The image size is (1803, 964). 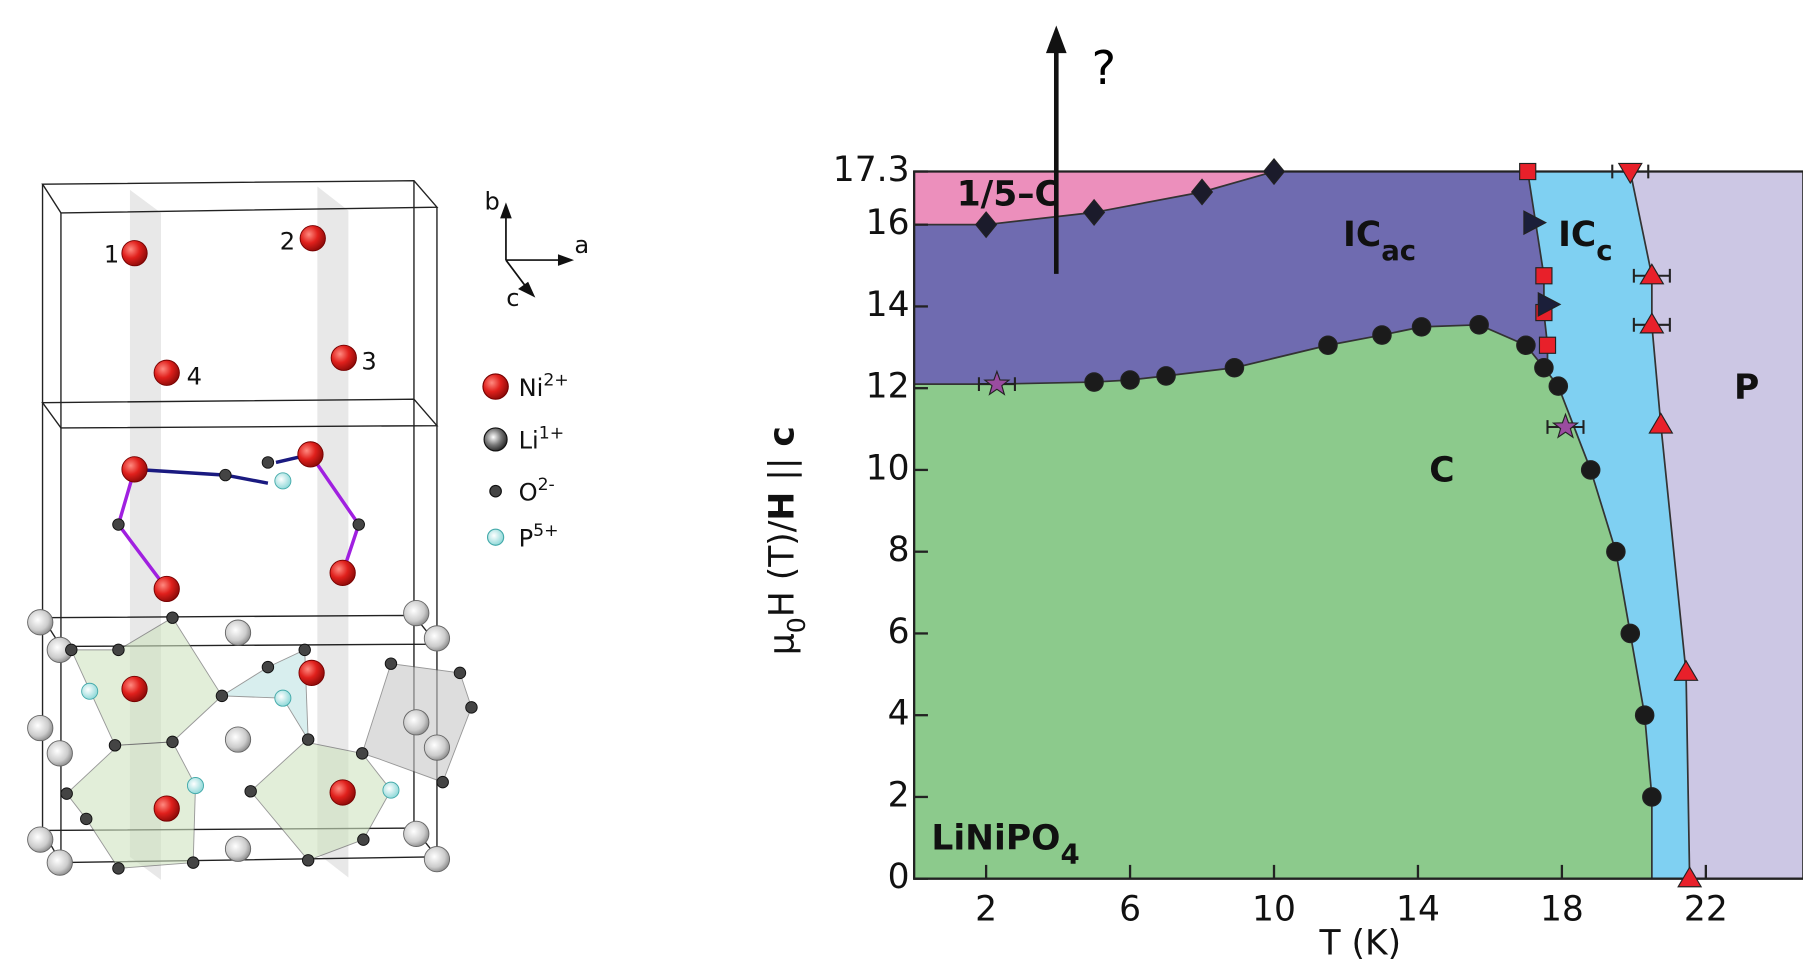 I want to click on ni-atoms, so click(x=239, y=523).